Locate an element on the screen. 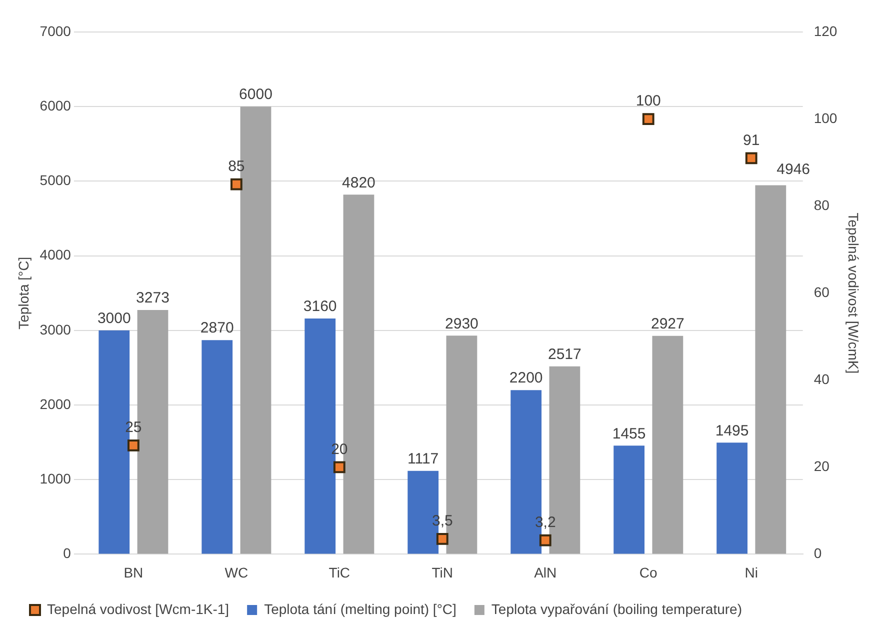 This screenshot has width=883, height=635. data-label: 2517 is located at coordinates (565, 355).